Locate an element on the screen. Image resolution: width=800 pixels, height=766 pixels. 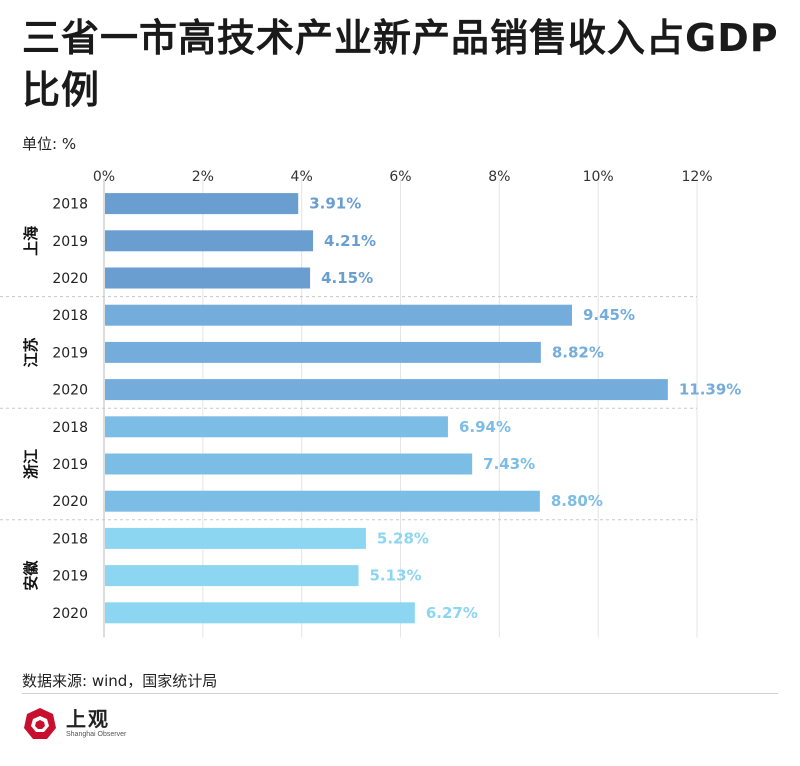
data-label: 3.91% is located at coordinates (335, 204).